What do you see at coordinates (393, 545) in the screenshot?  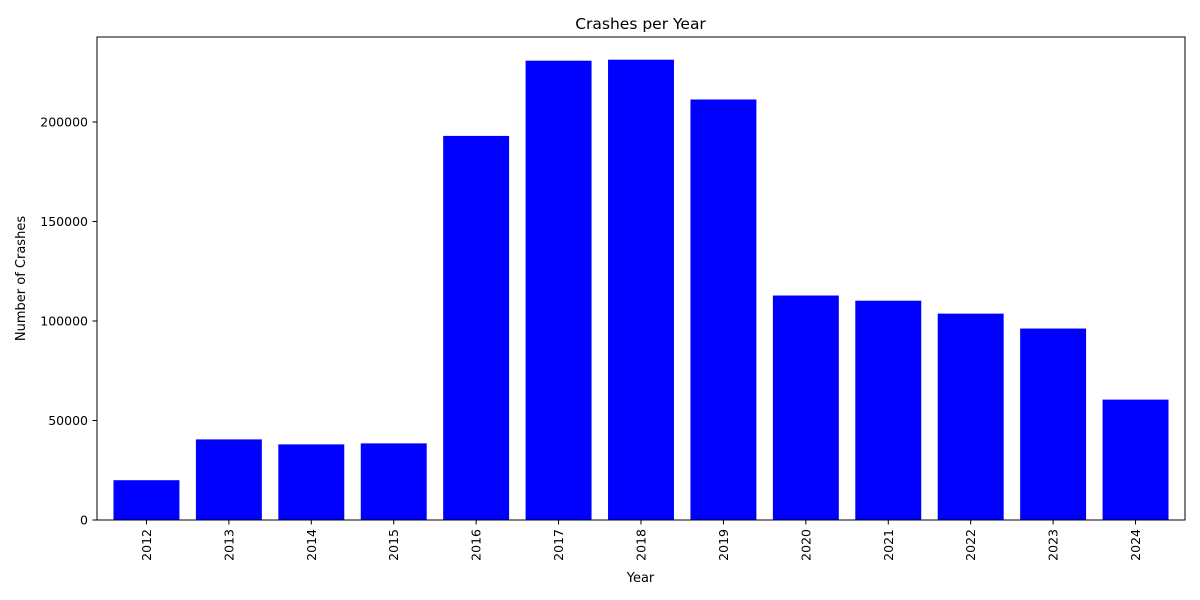 I see `x-tick-label: 2015` at bounding box center [393, 545].